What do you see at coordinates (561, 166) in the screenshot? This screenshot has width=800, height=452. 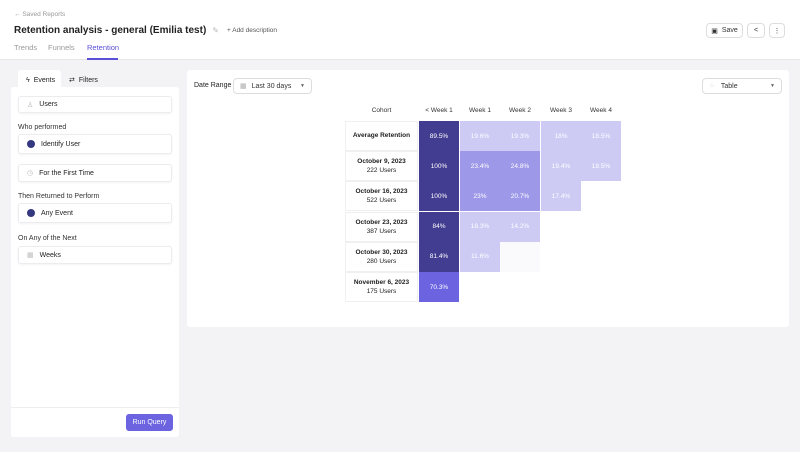 I see `retention-cell: 19.4%` at bounding box center [561, 166].